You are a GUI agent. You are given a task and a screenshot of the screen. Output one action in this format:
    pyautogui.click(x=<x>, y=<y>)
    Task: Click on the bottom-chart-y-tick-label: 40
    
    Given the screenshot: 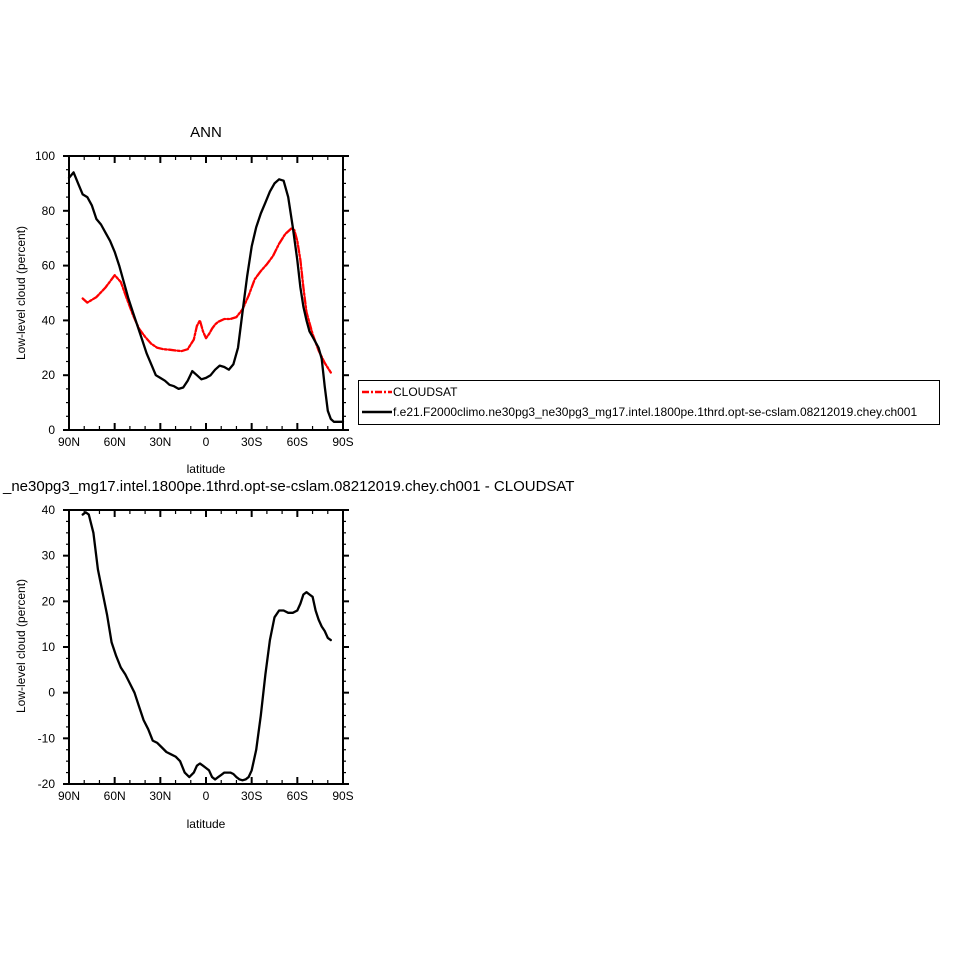 What is the action you would take?
    pyautogui.click(x=49, y=510)
    